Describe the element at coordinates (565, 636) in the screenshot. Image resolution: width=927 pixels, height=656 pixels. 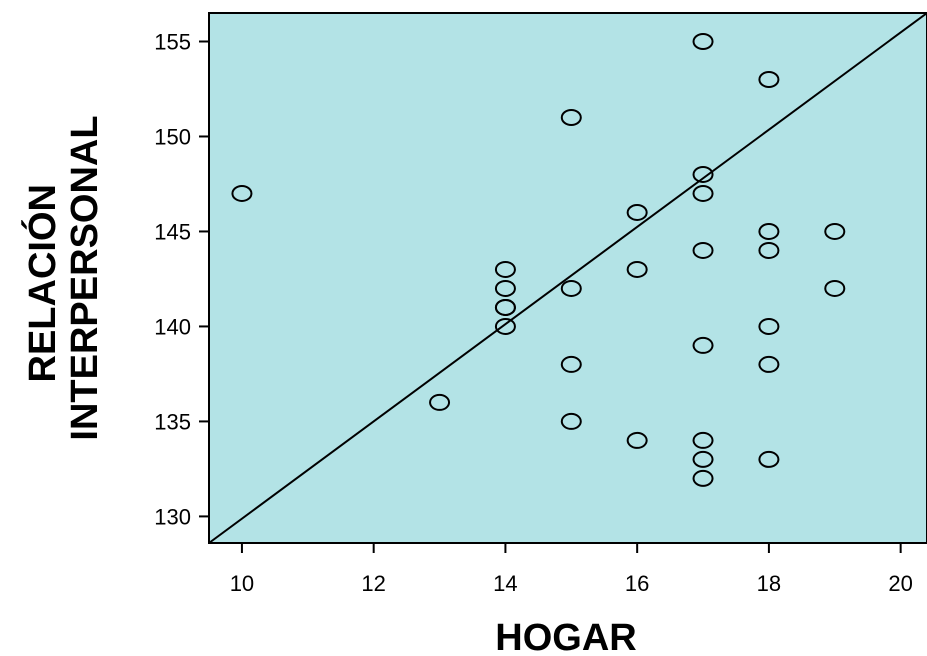
I see `x-axis-title: HOGAR` at that location.